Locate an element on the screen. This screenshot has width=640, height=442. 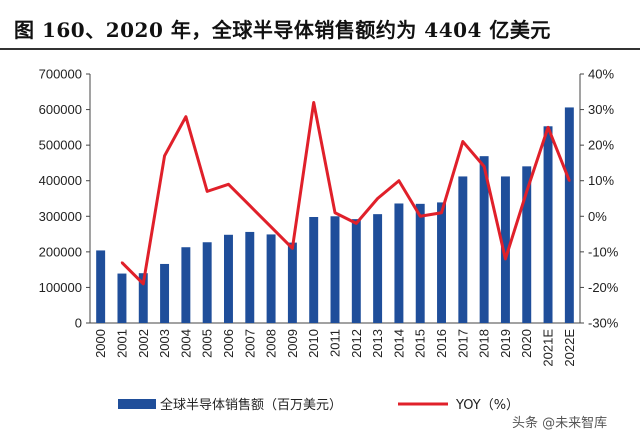
category-label: 2010 is located at coordinates (313, 343).